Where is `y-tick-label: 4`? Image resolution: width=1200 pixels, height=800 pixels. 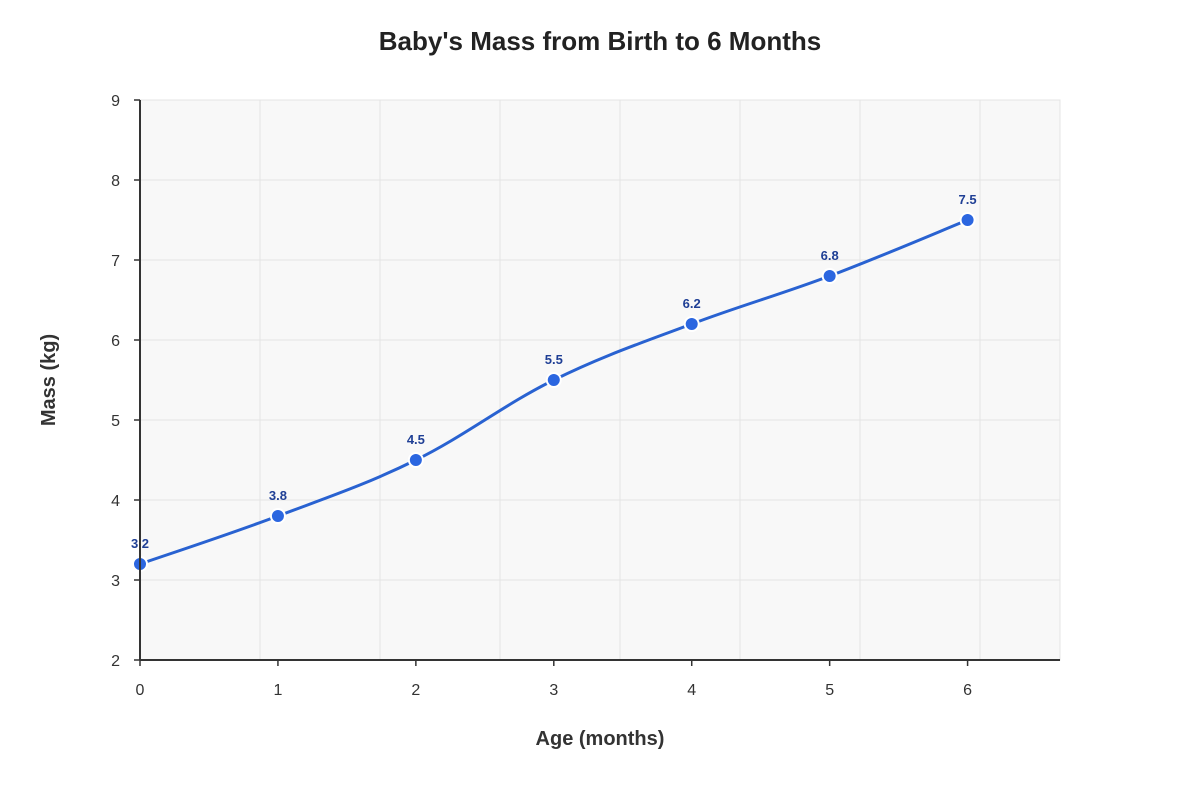 y-tick-label: 4 is located at coordinates (115, 501).